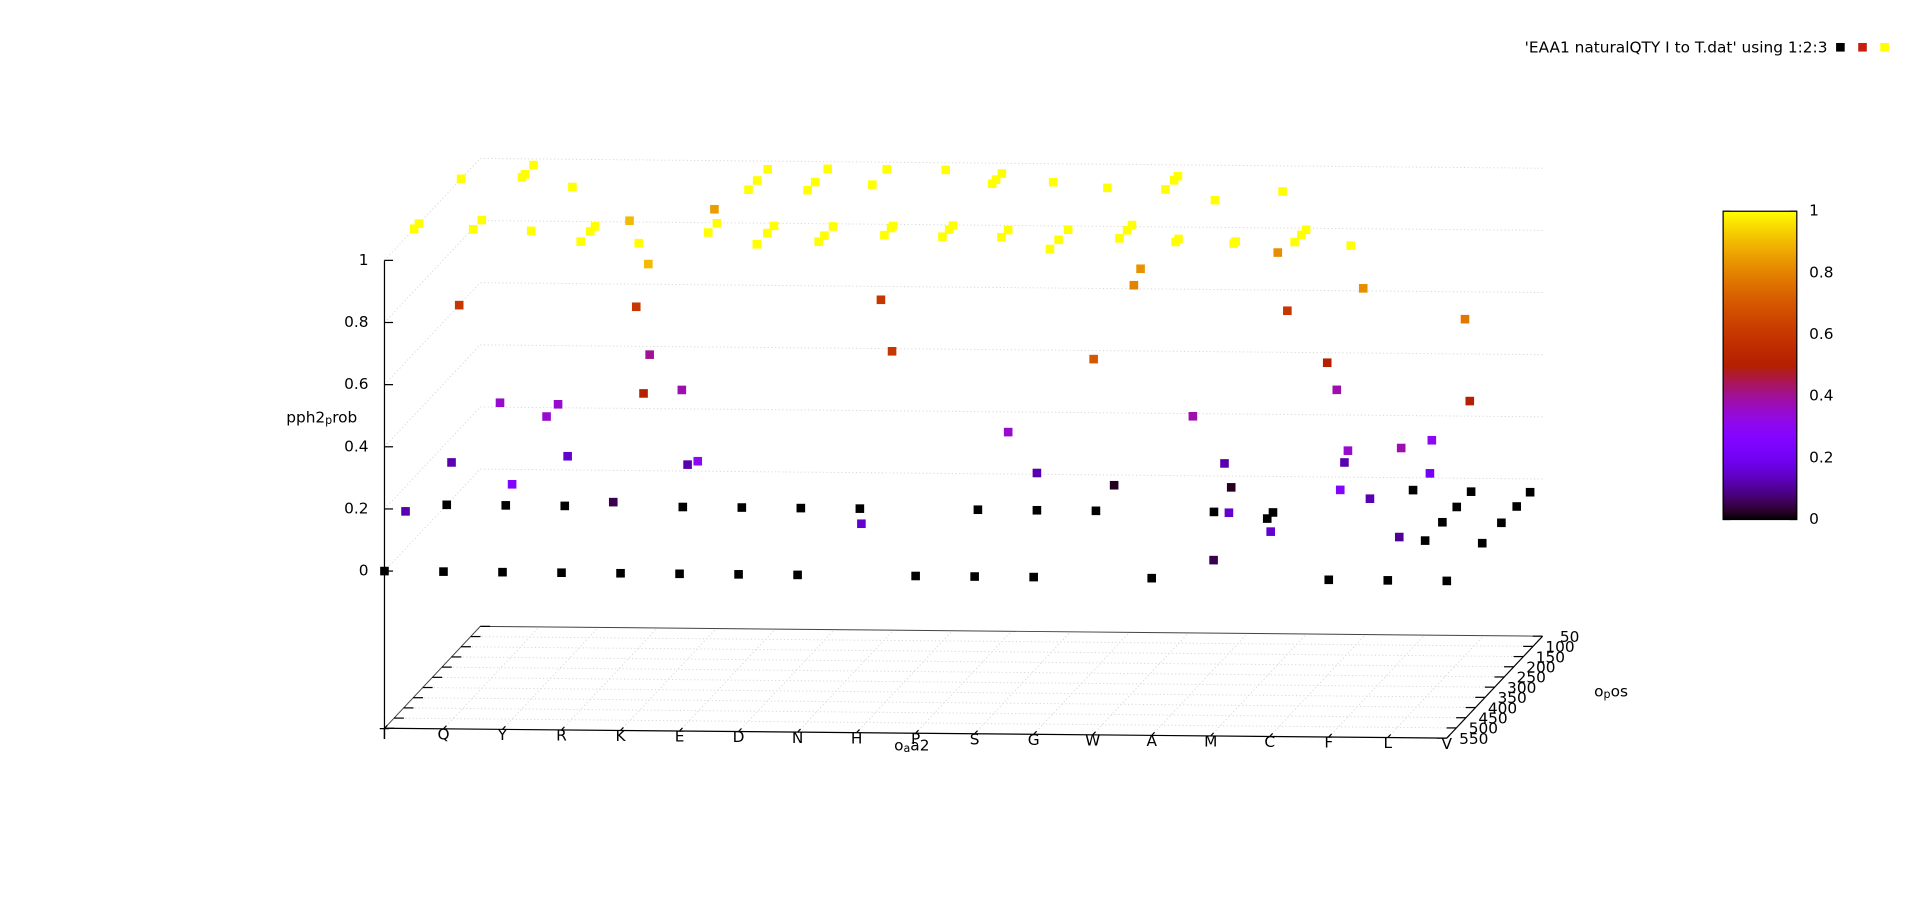 Image resolution: width=1916 pixels, height=912 pixels. Describe the element at coordinates (1447, 744) in the screenshot. I see `x-tick-label: V` at that location.